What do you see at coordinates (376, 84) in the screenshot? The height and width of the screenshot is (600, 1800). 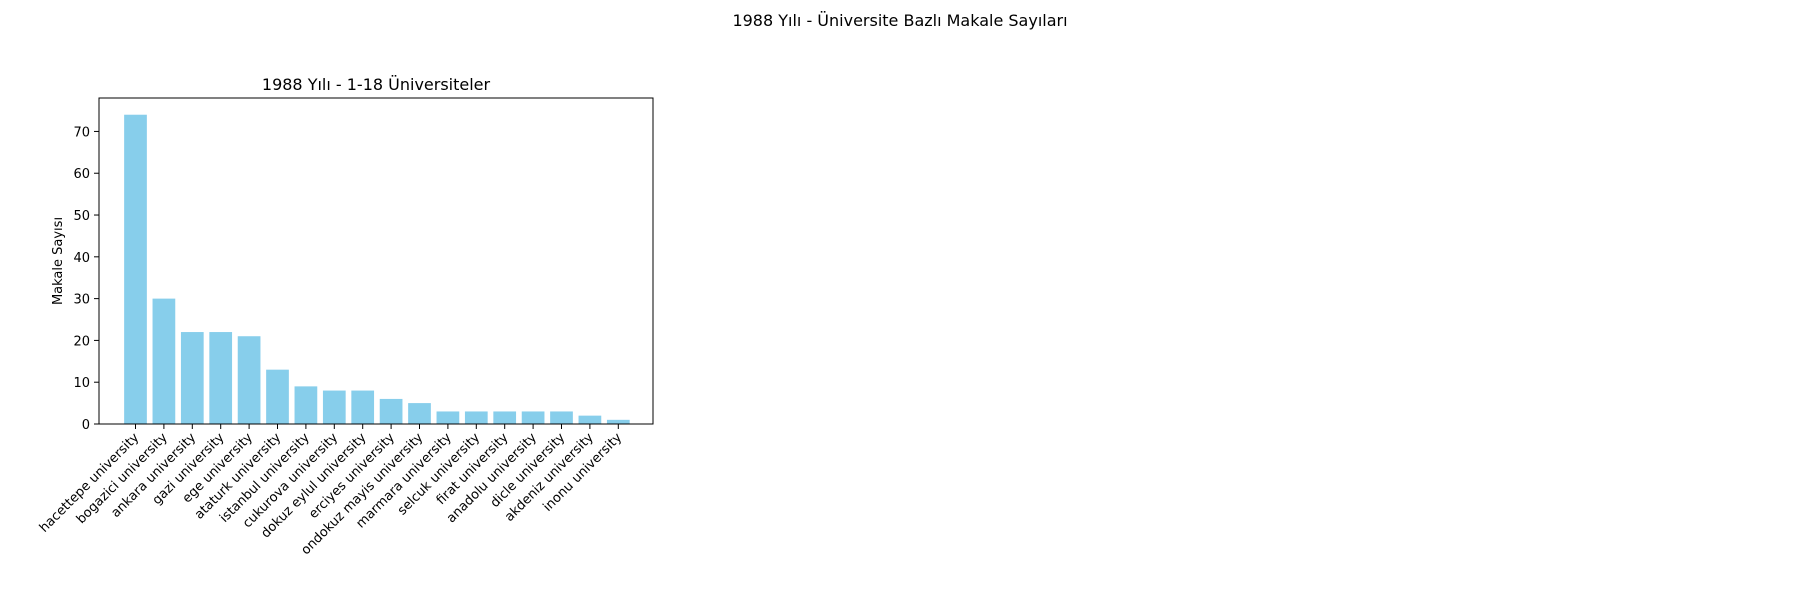 I see `chart-title: 1988 Yılı - 1-18 Üniversiteler` at bounding box center [376, 84].